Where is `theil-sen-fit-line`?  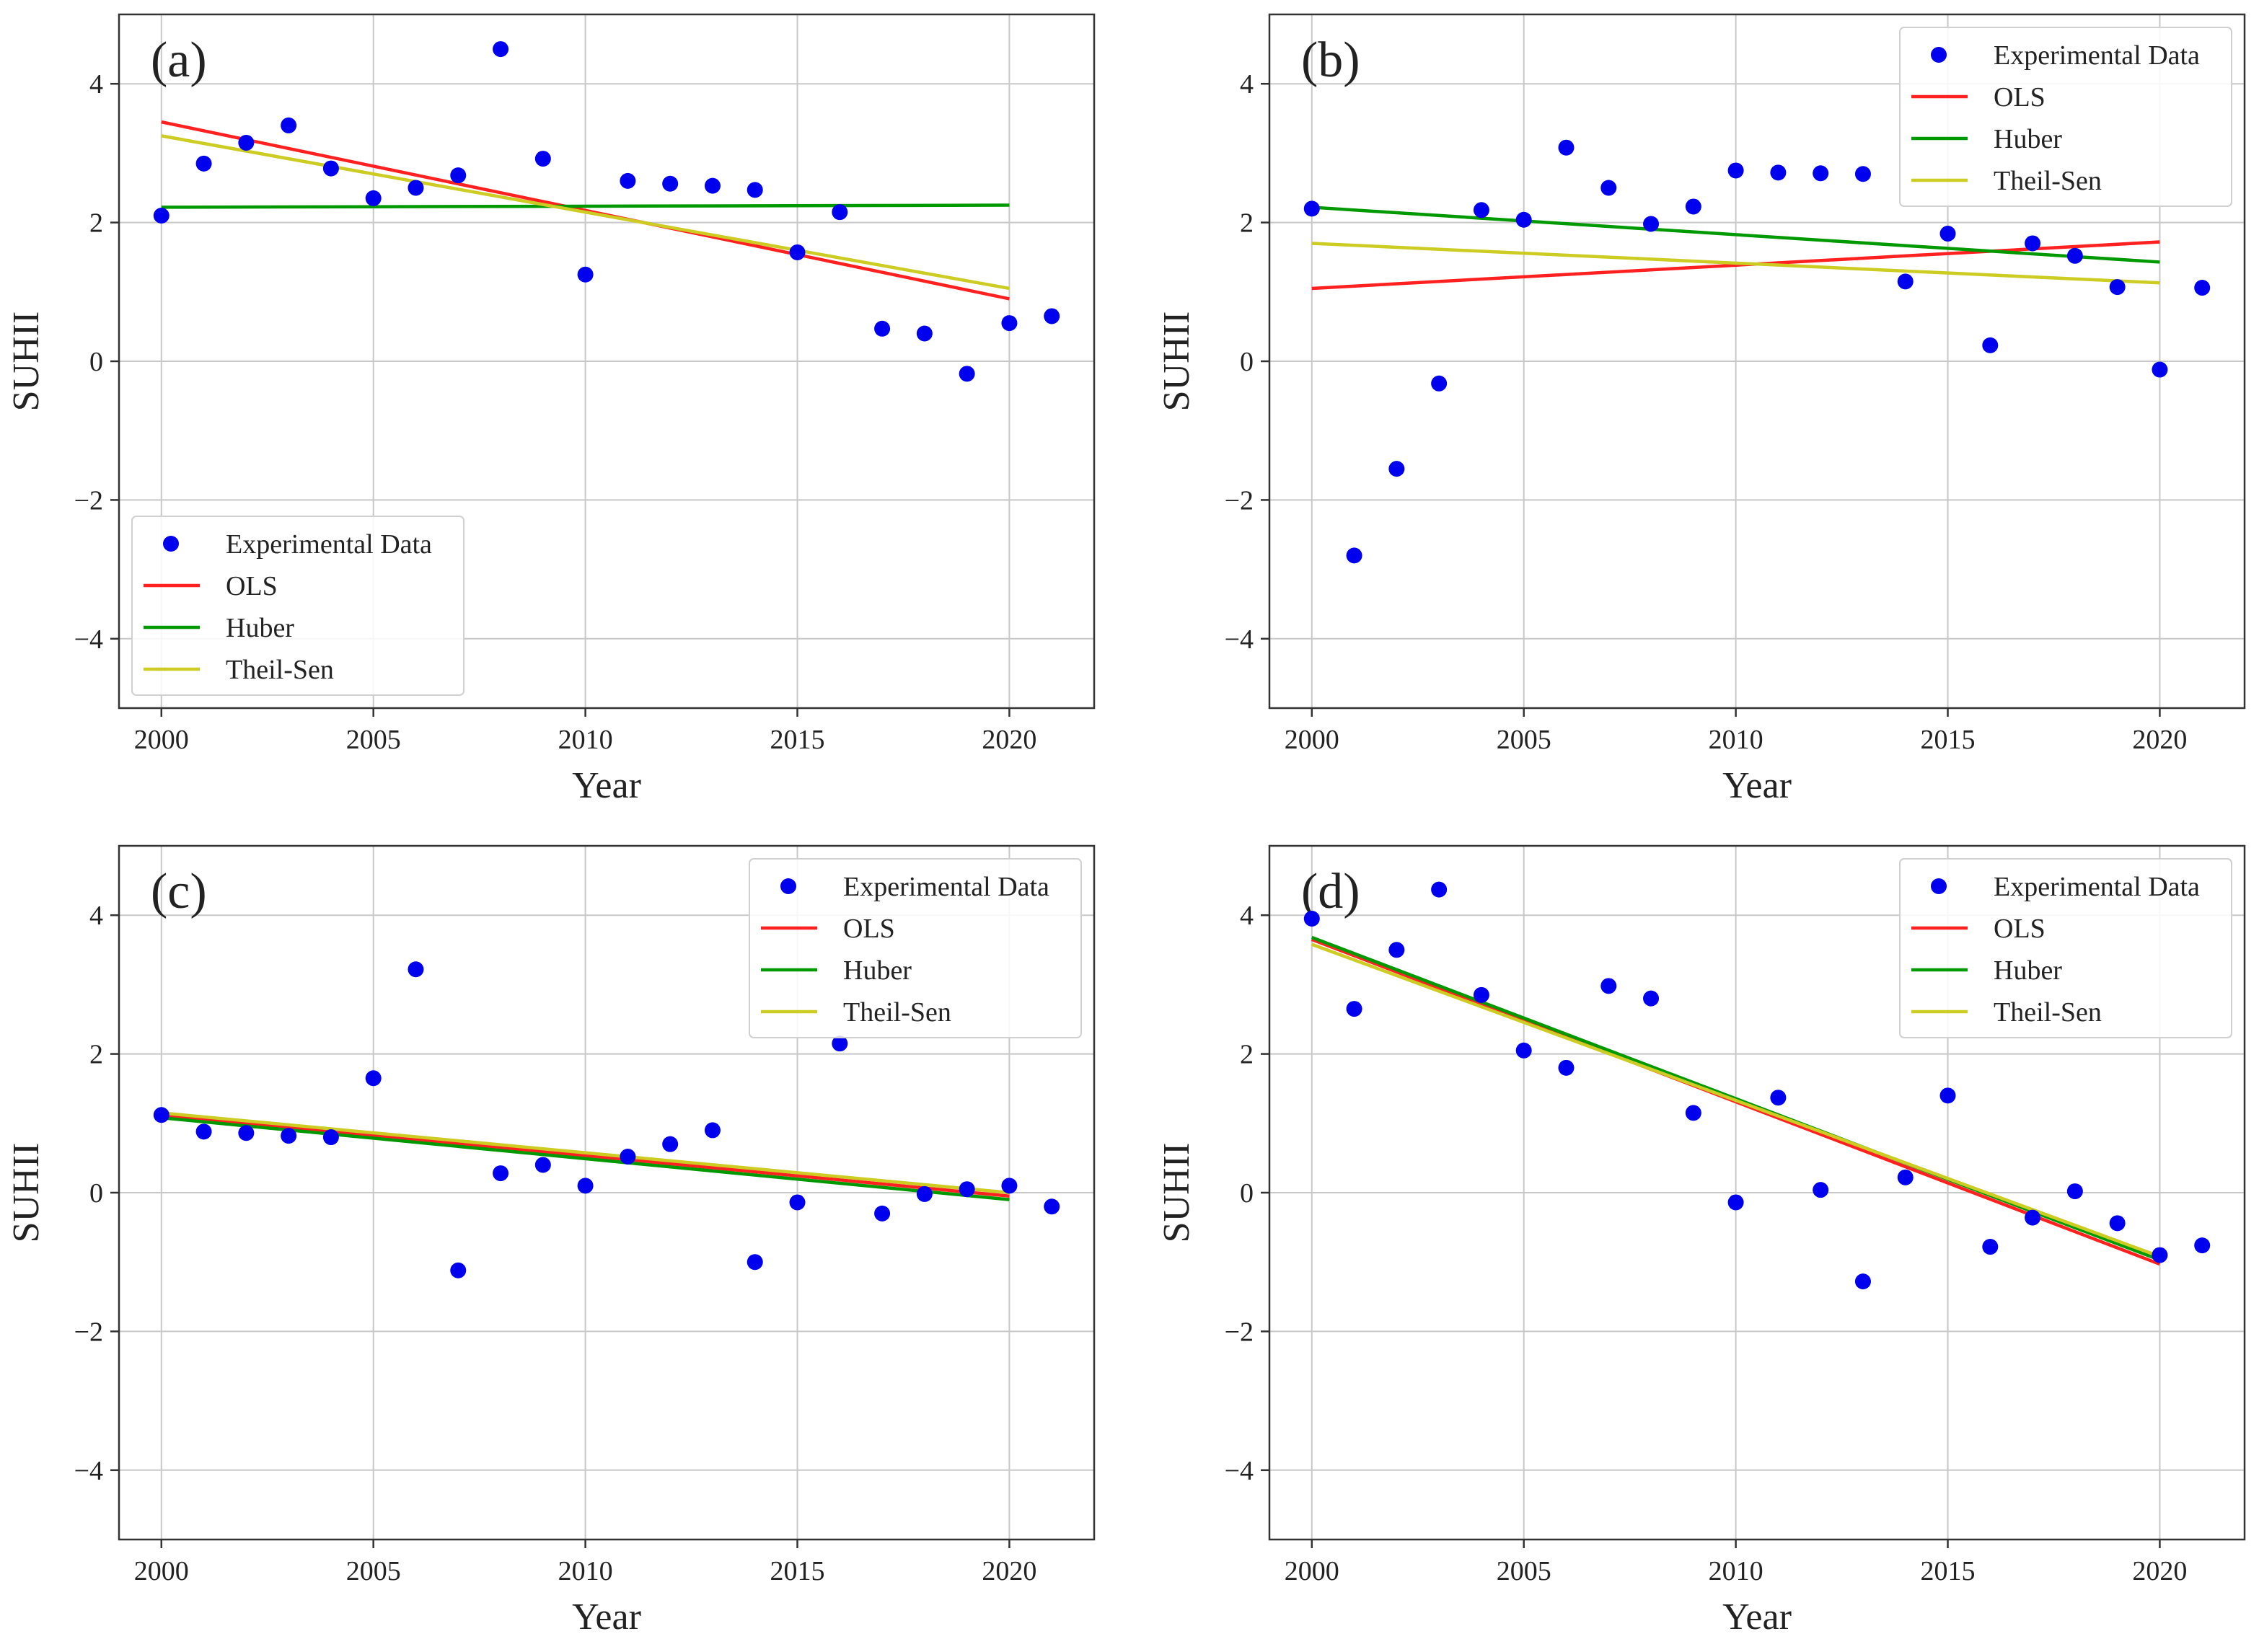
theil-sen-fit-line is located at coordinates (1736, 263).